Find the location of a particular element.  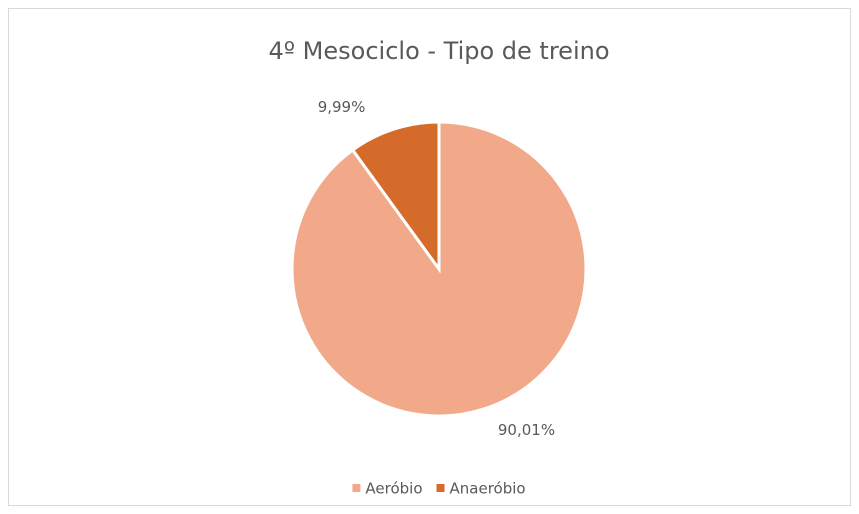

data-label: 90,01% is located at coordinates (526, 430).